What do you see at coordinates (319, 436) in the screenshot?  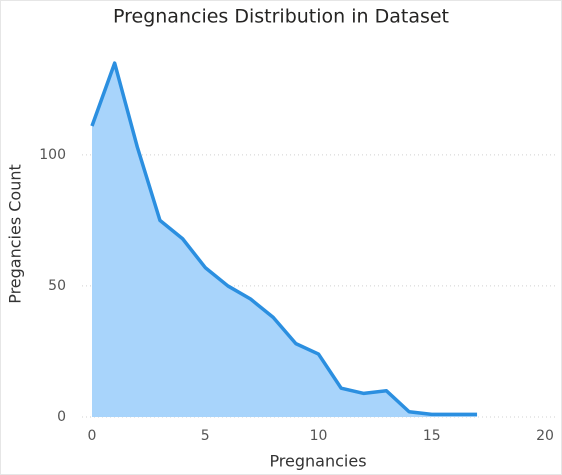 I see `x-tick-label: 10` at bounding box center [319, 436].